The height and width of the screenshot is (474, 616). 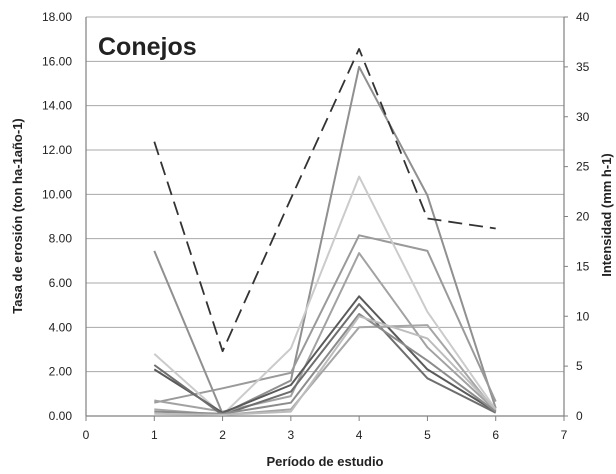 What do you see at coordinates (86, 435) in the screenshot?
I see `x-tick-label: 0` at bounding box center [86, 435].